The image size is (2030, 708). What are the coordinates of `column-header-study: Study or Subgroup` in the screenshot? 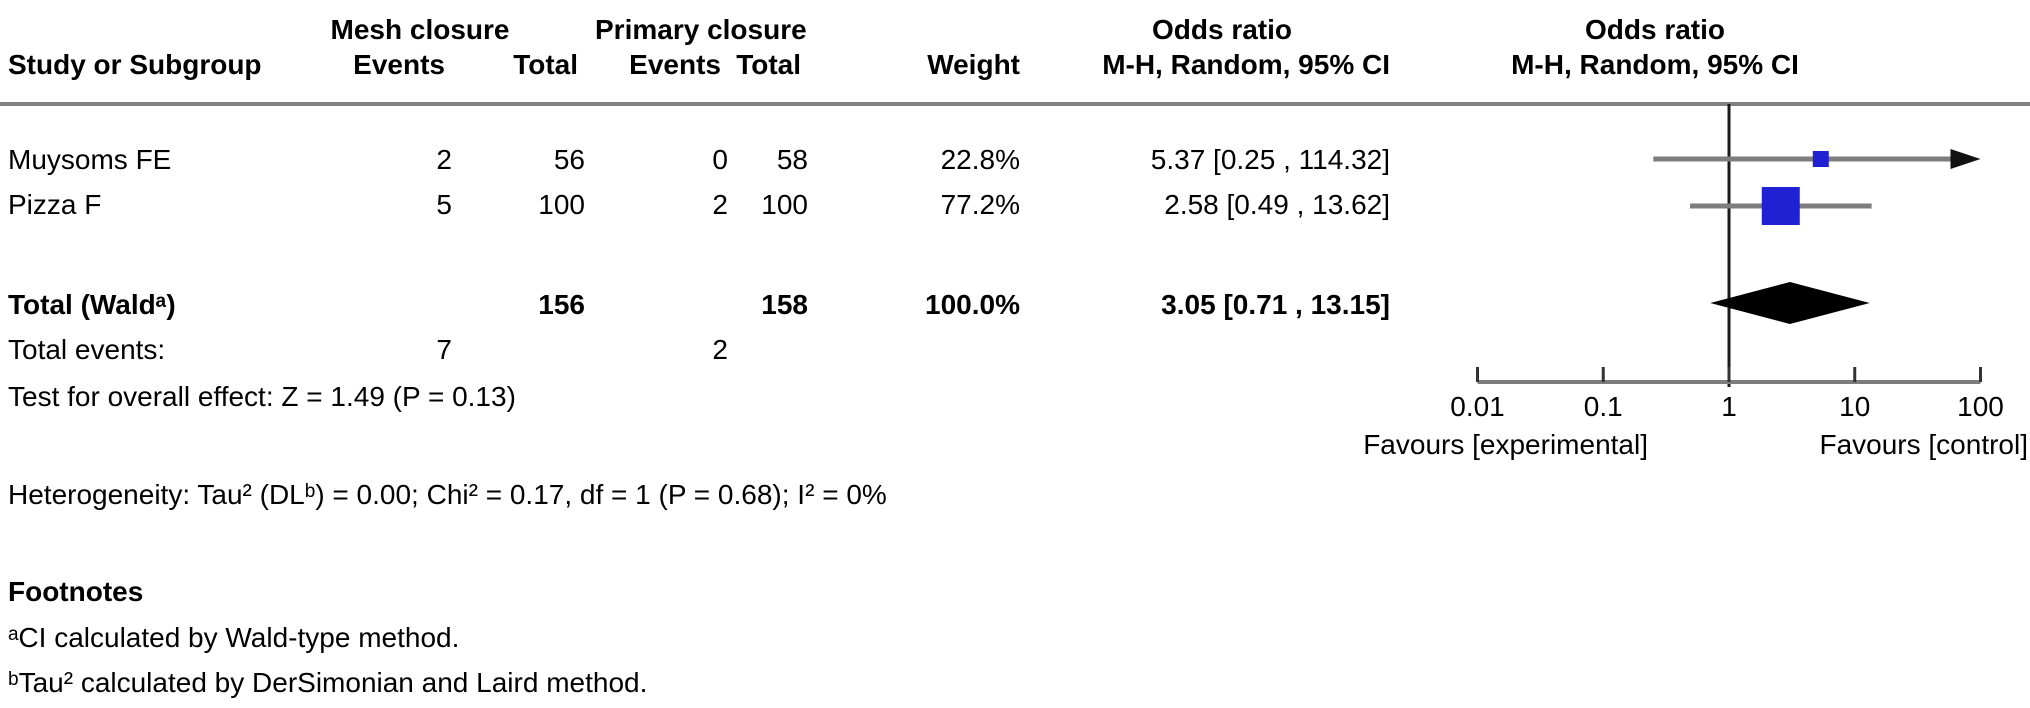 It's located at (135, 64).